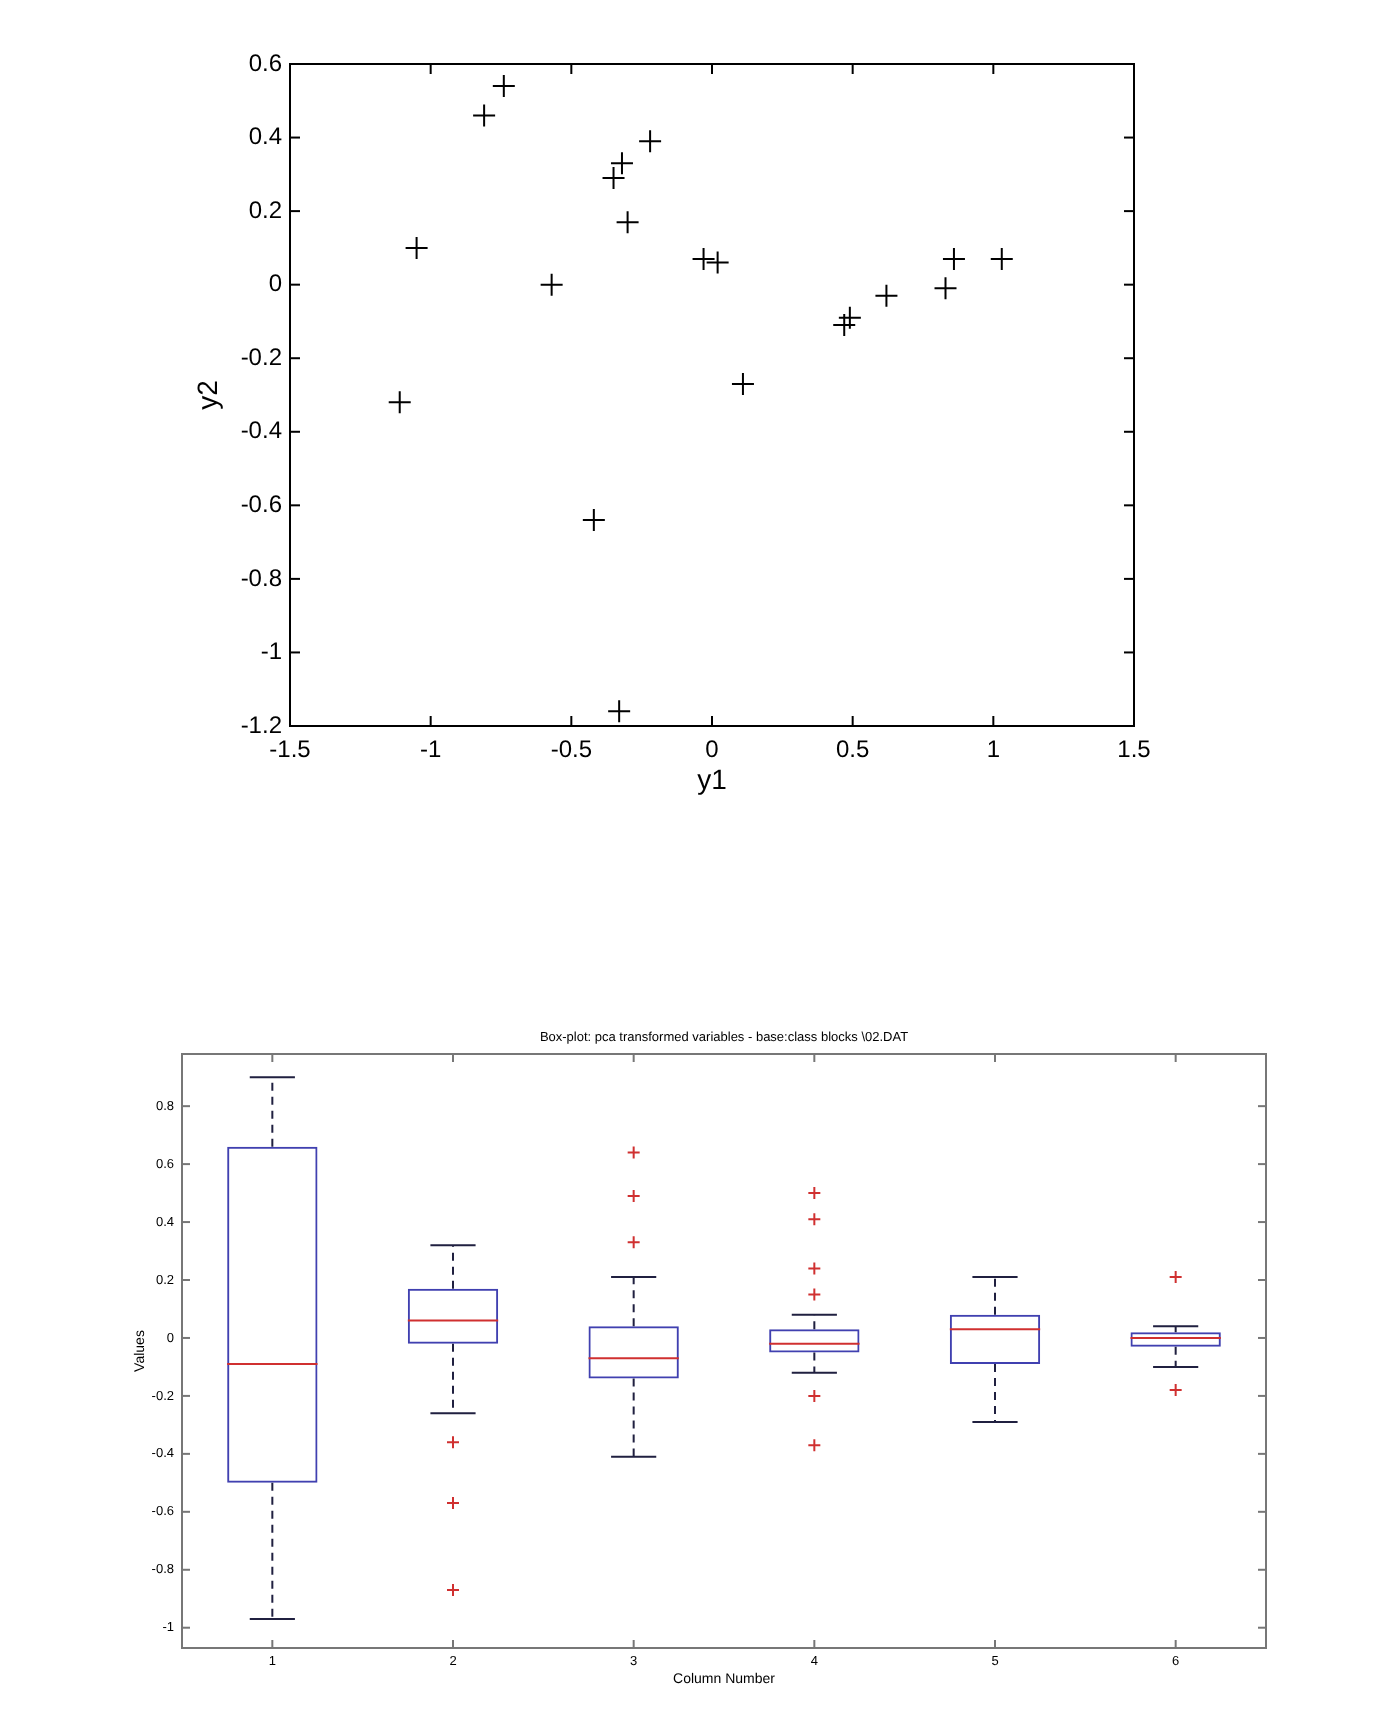 This screenshot has width=1396, height=1728. I want to click on y-tick-label: 0.6, so click(265, 62).